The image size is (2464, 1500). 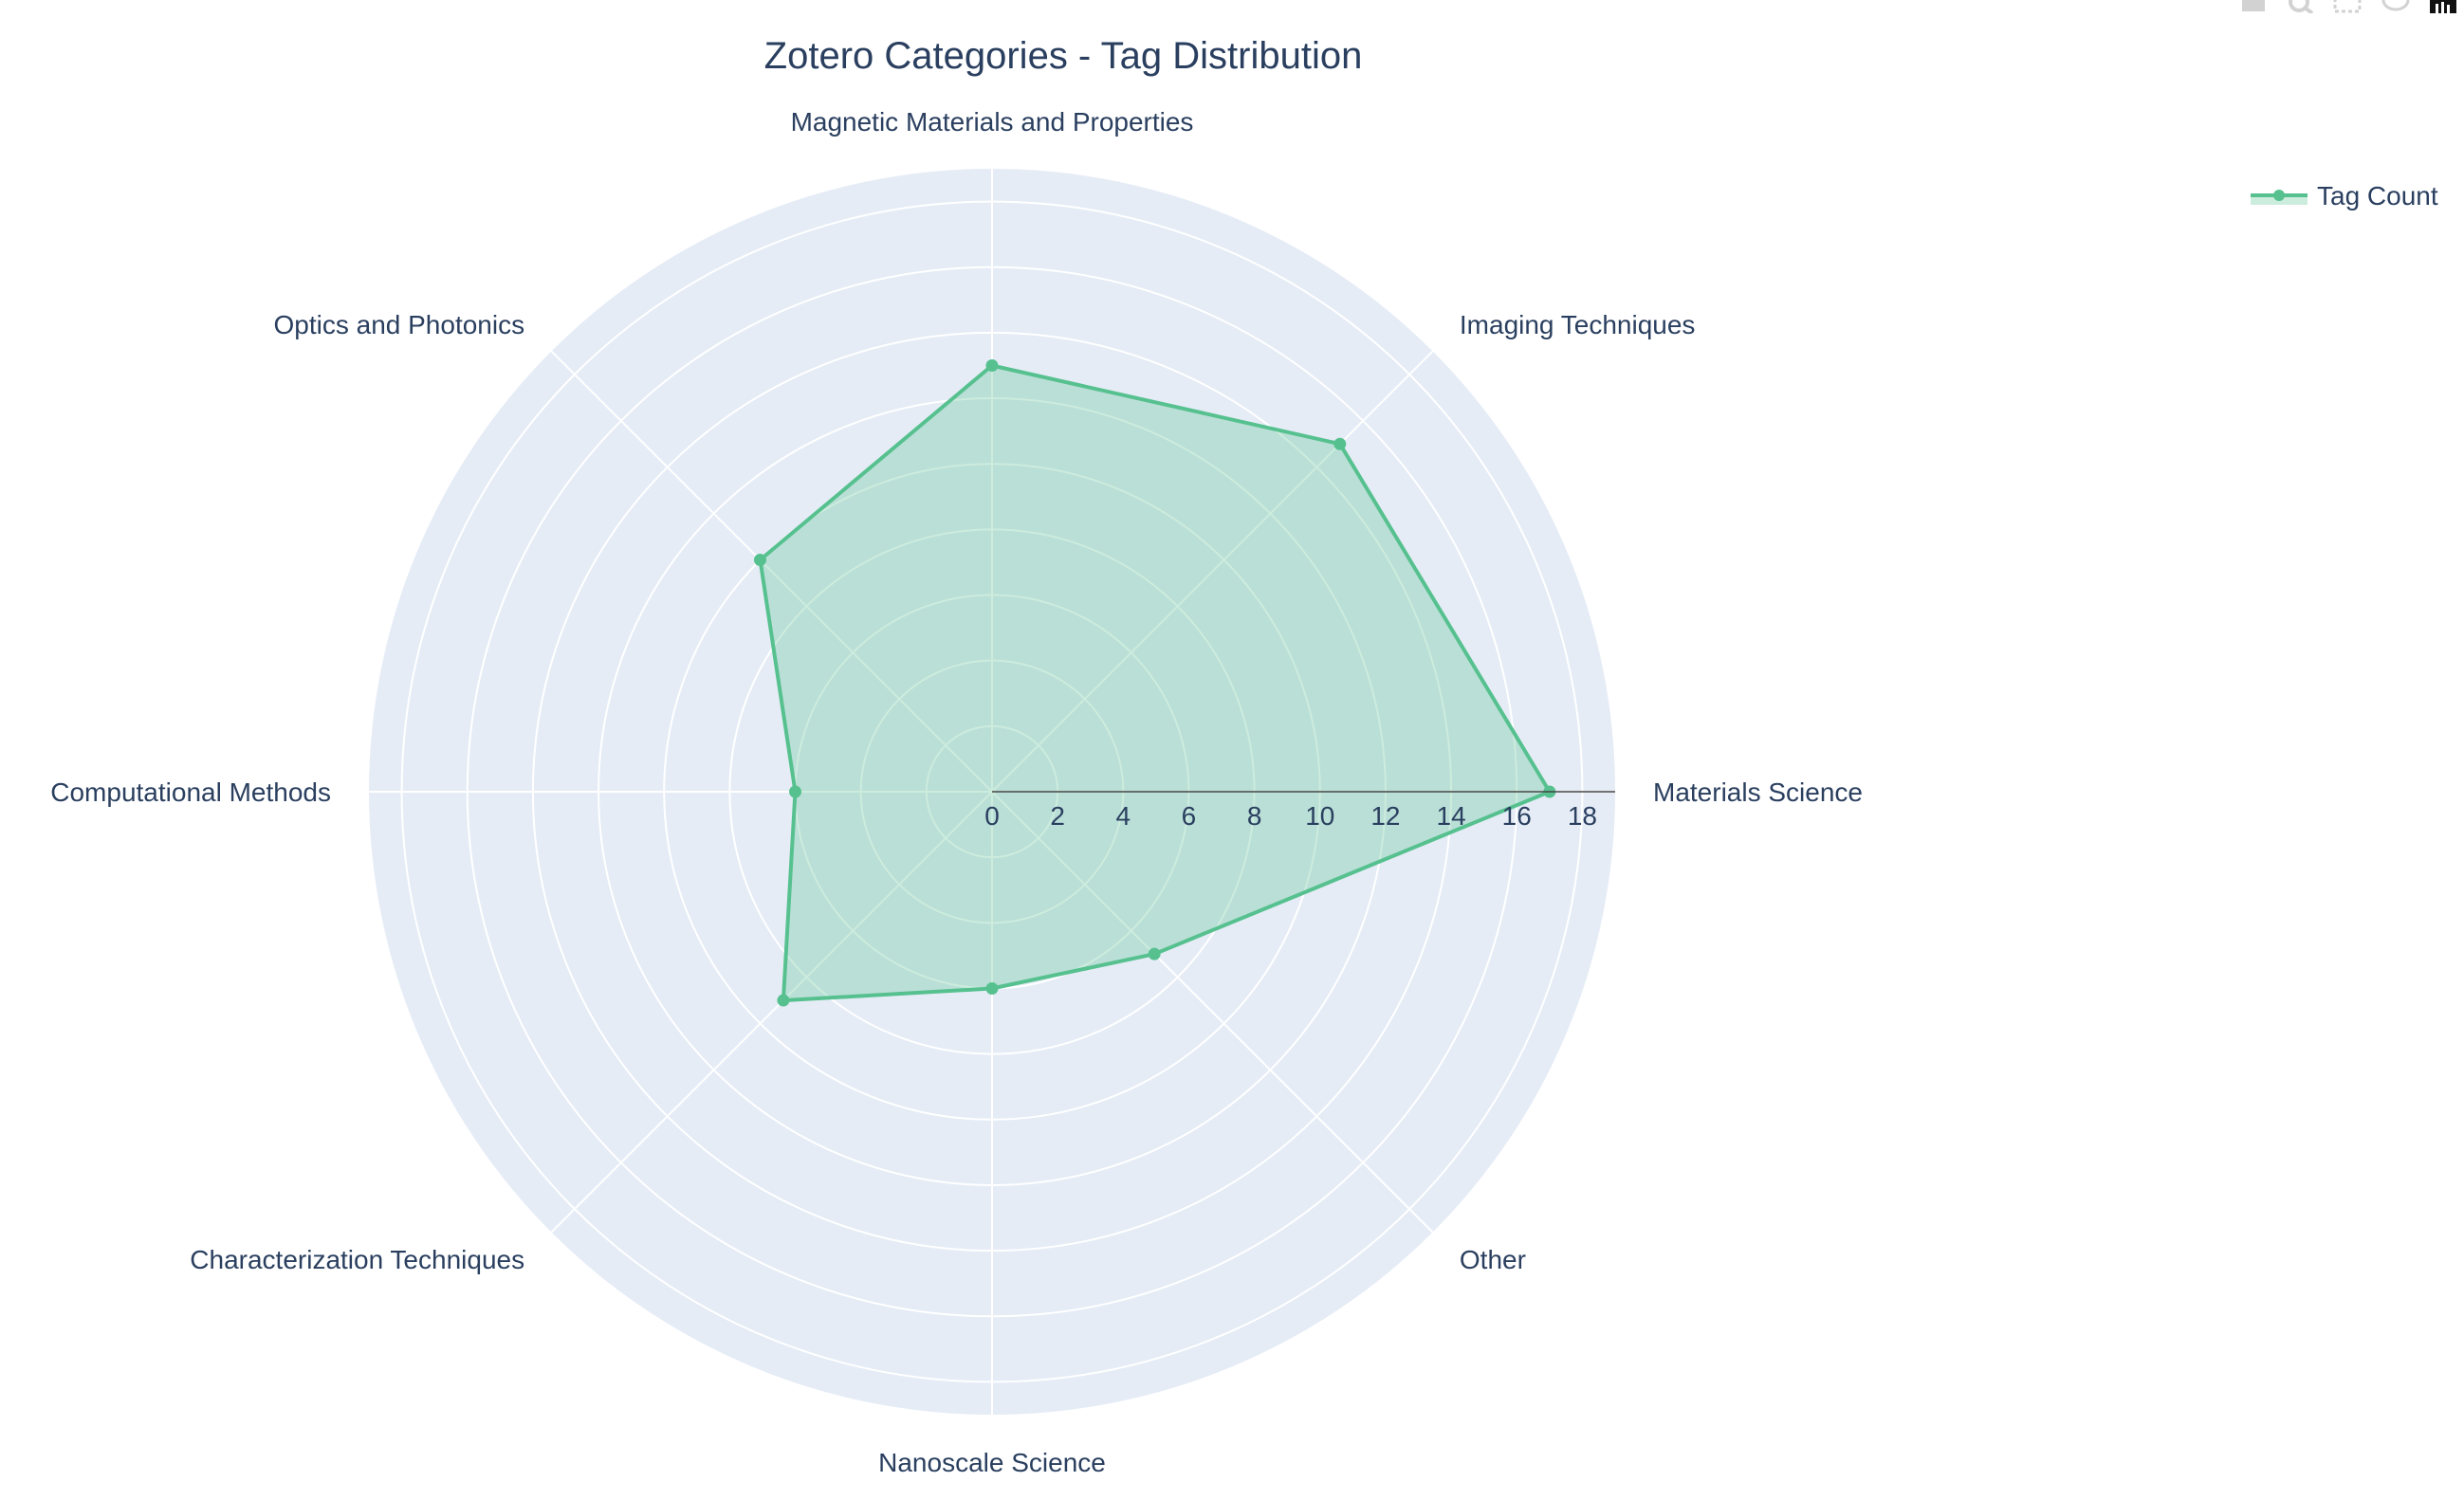 What do you see at coordinates (1319, 816) in the screenshot?
I see `radial-tick-label: 10` at bounding box center [1319, 816].